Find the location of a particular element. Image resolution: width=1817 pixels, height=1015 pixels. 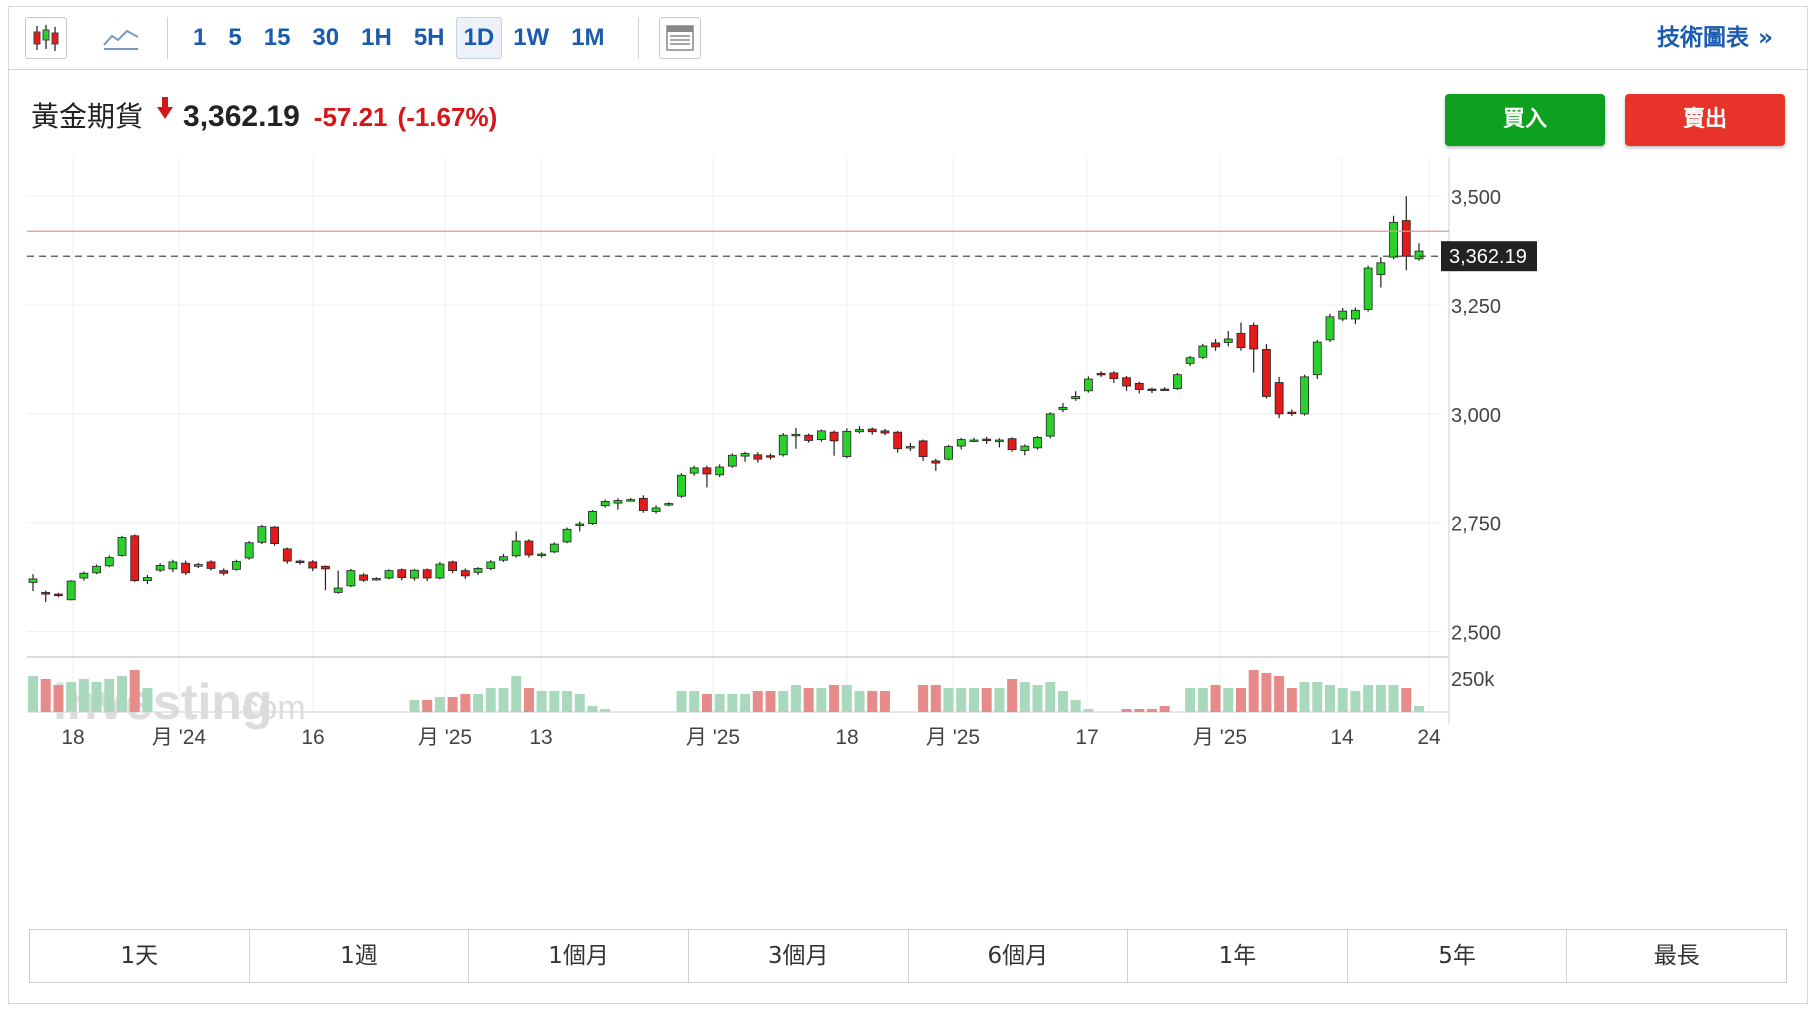

x-tick-label: 17 is located at coordinates (1086, 737).